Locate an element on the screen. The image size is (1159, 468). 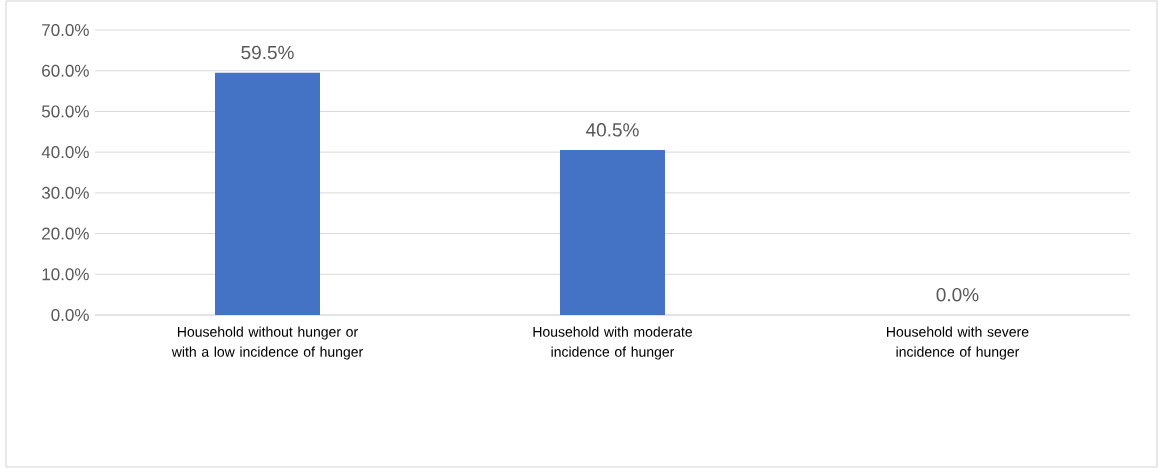
y-tick-label: 0.0% is located at coordinates (70, 315).